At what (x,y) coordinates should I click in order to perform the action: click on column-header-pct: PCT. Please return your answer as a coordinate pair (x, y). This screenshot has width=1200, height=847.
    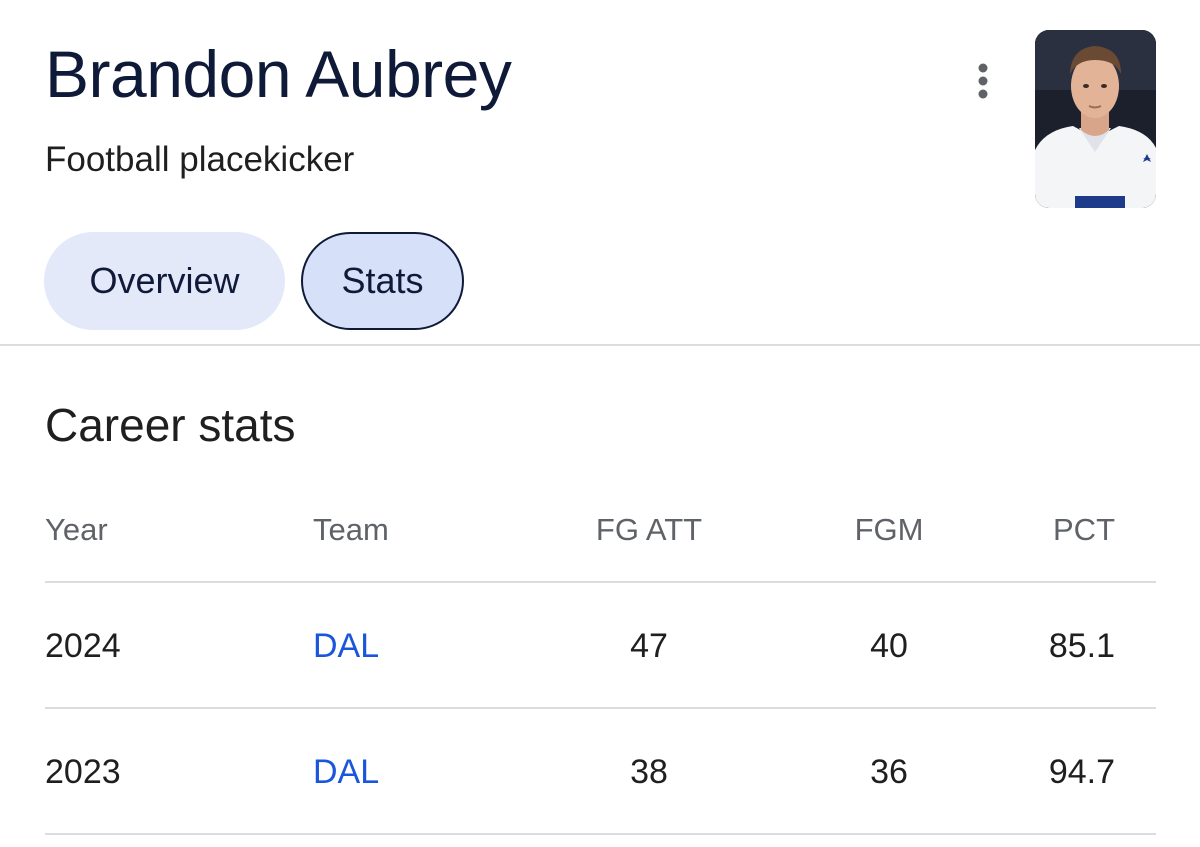
    Looking at the image, I should click on (1084, 529).